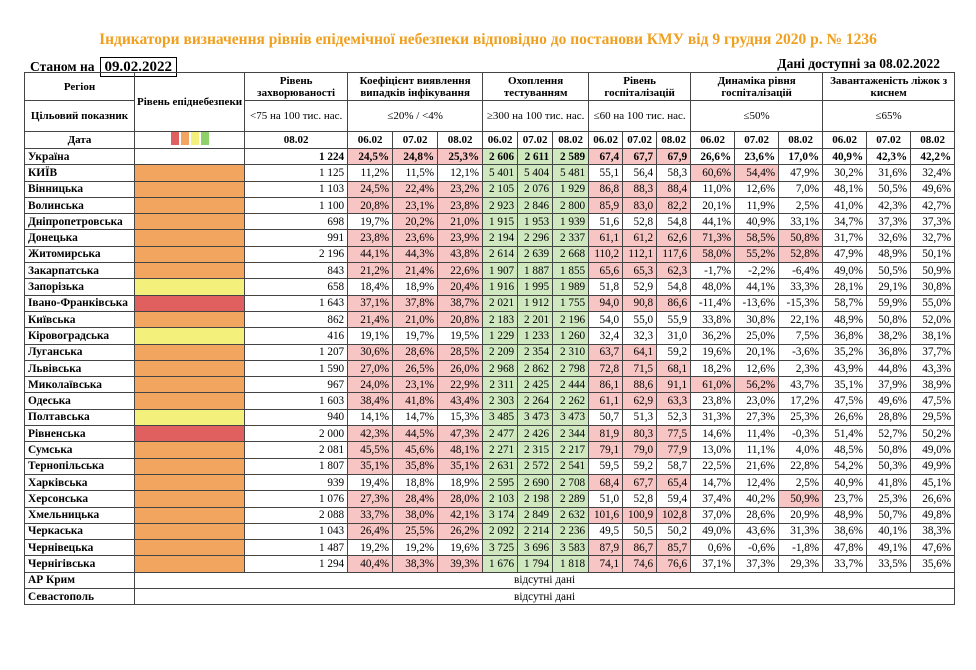  I want to click on table-cell: 50,9%, so click(801, 499).